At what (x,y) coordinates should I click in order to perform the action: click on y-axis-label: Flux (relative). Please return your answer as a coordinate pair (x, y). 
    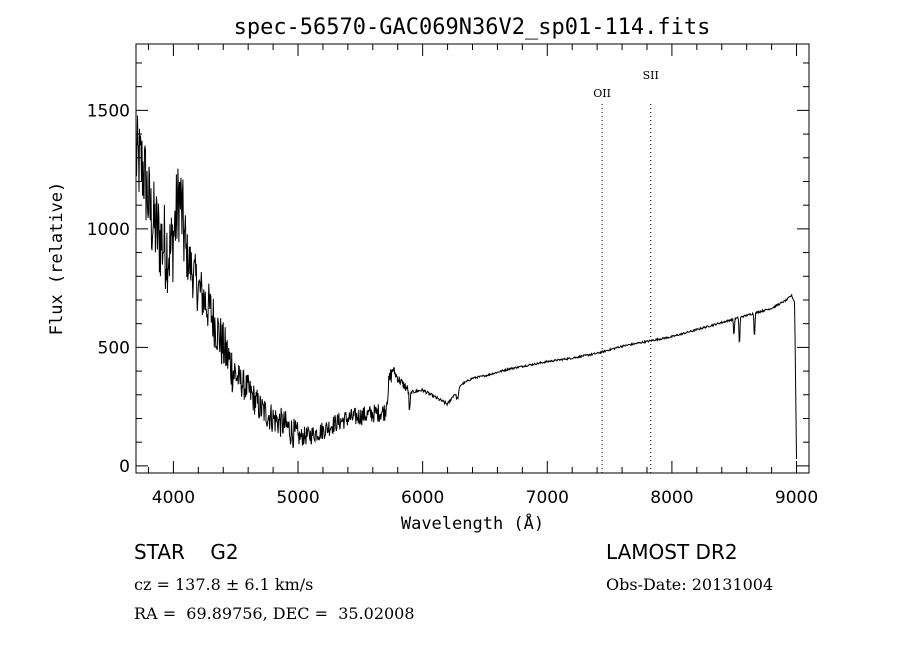
    Looking at the image, I should click on (57, 259).